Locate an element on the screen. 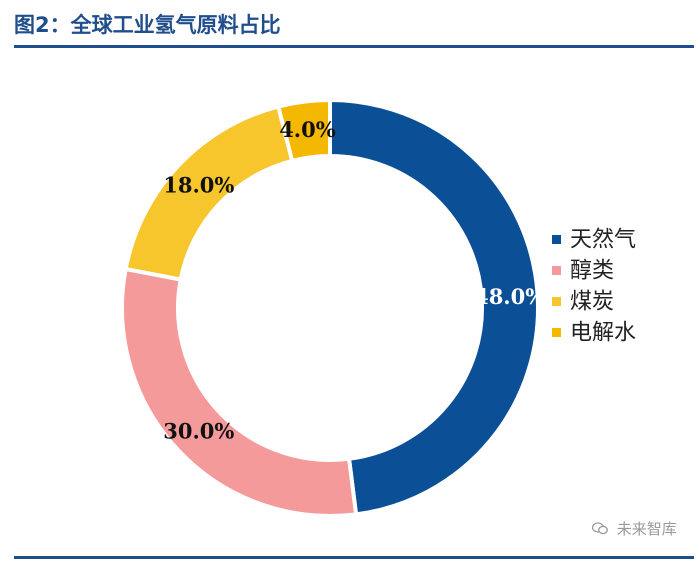 The height and width of the screenshot is (561, 700). slice-label-4: 4.0% is located at coordinates (307, 129).